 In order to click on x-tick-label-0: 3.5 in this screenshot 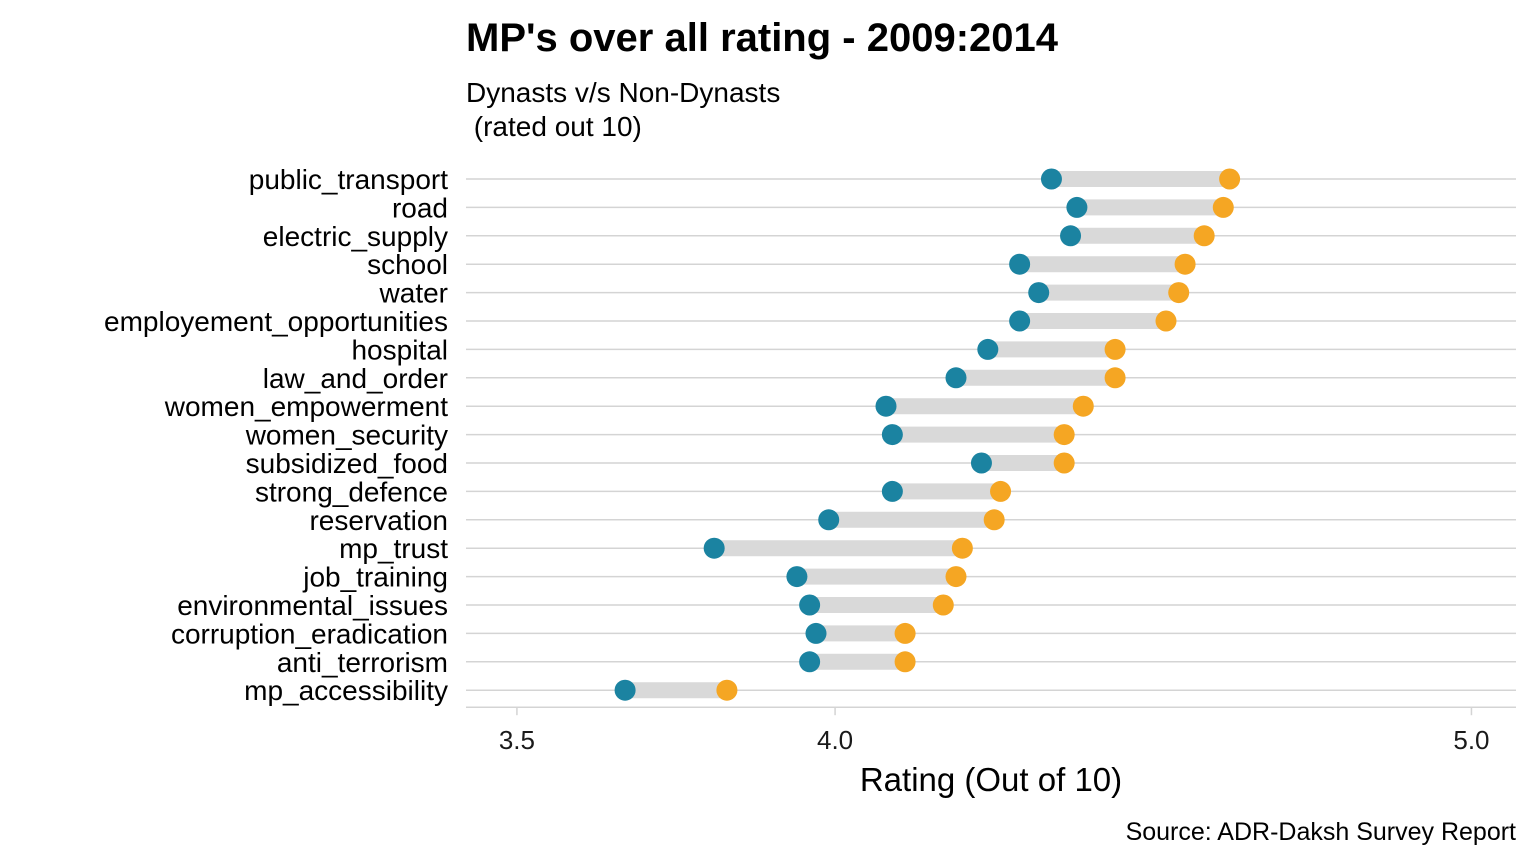, I will do `click(517, 740)`.